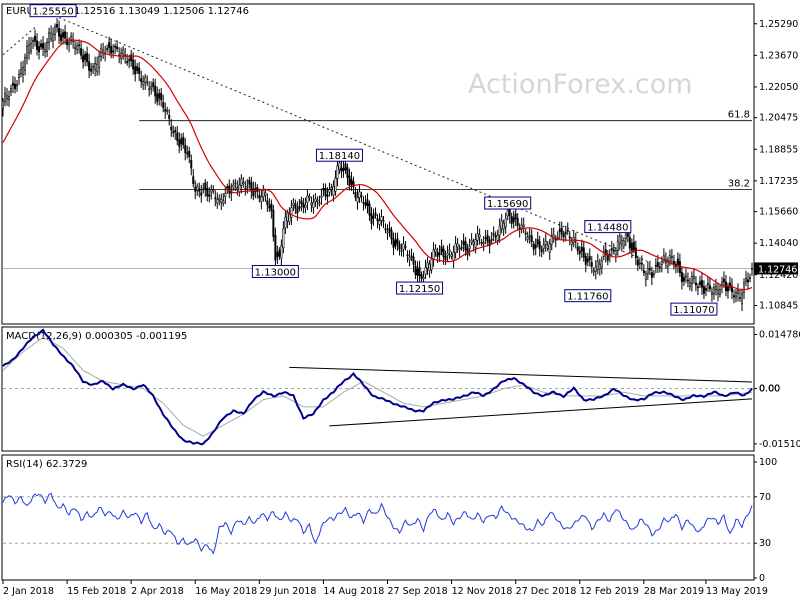  What do you see at coordinates (778, 212) in the screenshot?
I see `price-axis-label: 1.15660` at bounding box center [778, 212].